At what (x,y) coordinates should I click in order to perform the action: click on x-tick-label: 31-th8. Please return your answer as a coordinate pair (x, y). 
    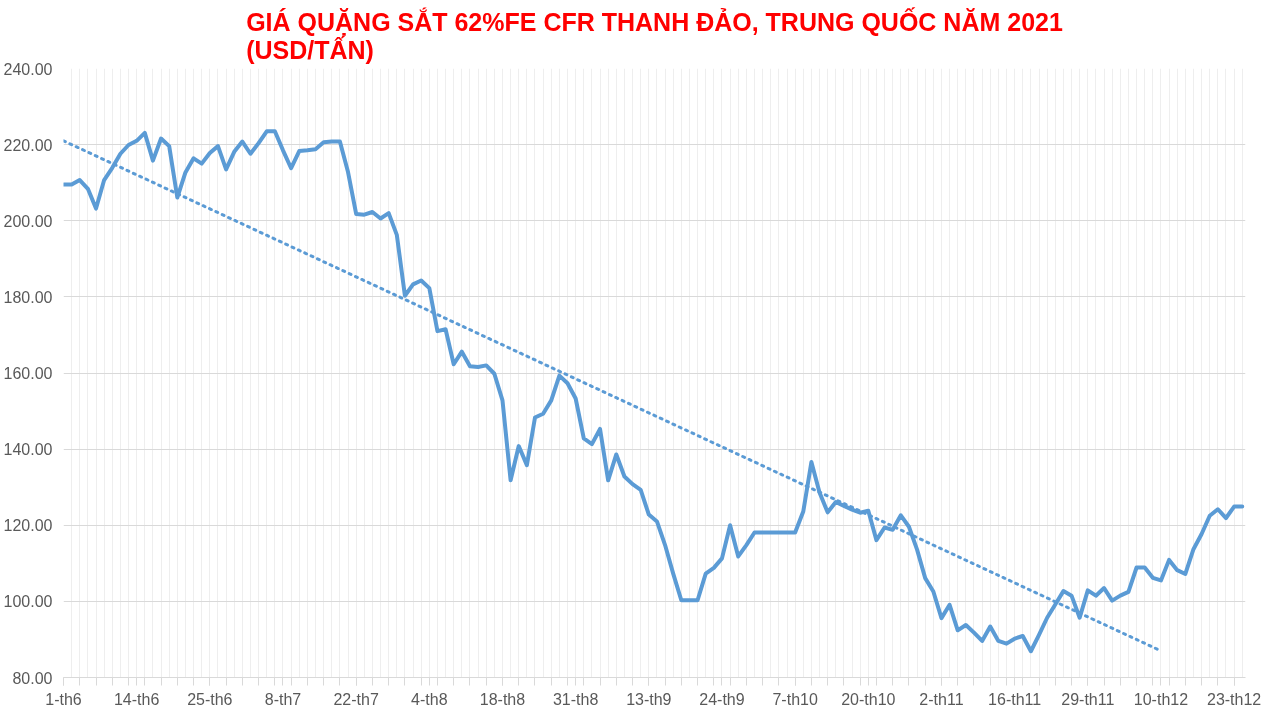
    Looking at the image, I should click on (575, 699).